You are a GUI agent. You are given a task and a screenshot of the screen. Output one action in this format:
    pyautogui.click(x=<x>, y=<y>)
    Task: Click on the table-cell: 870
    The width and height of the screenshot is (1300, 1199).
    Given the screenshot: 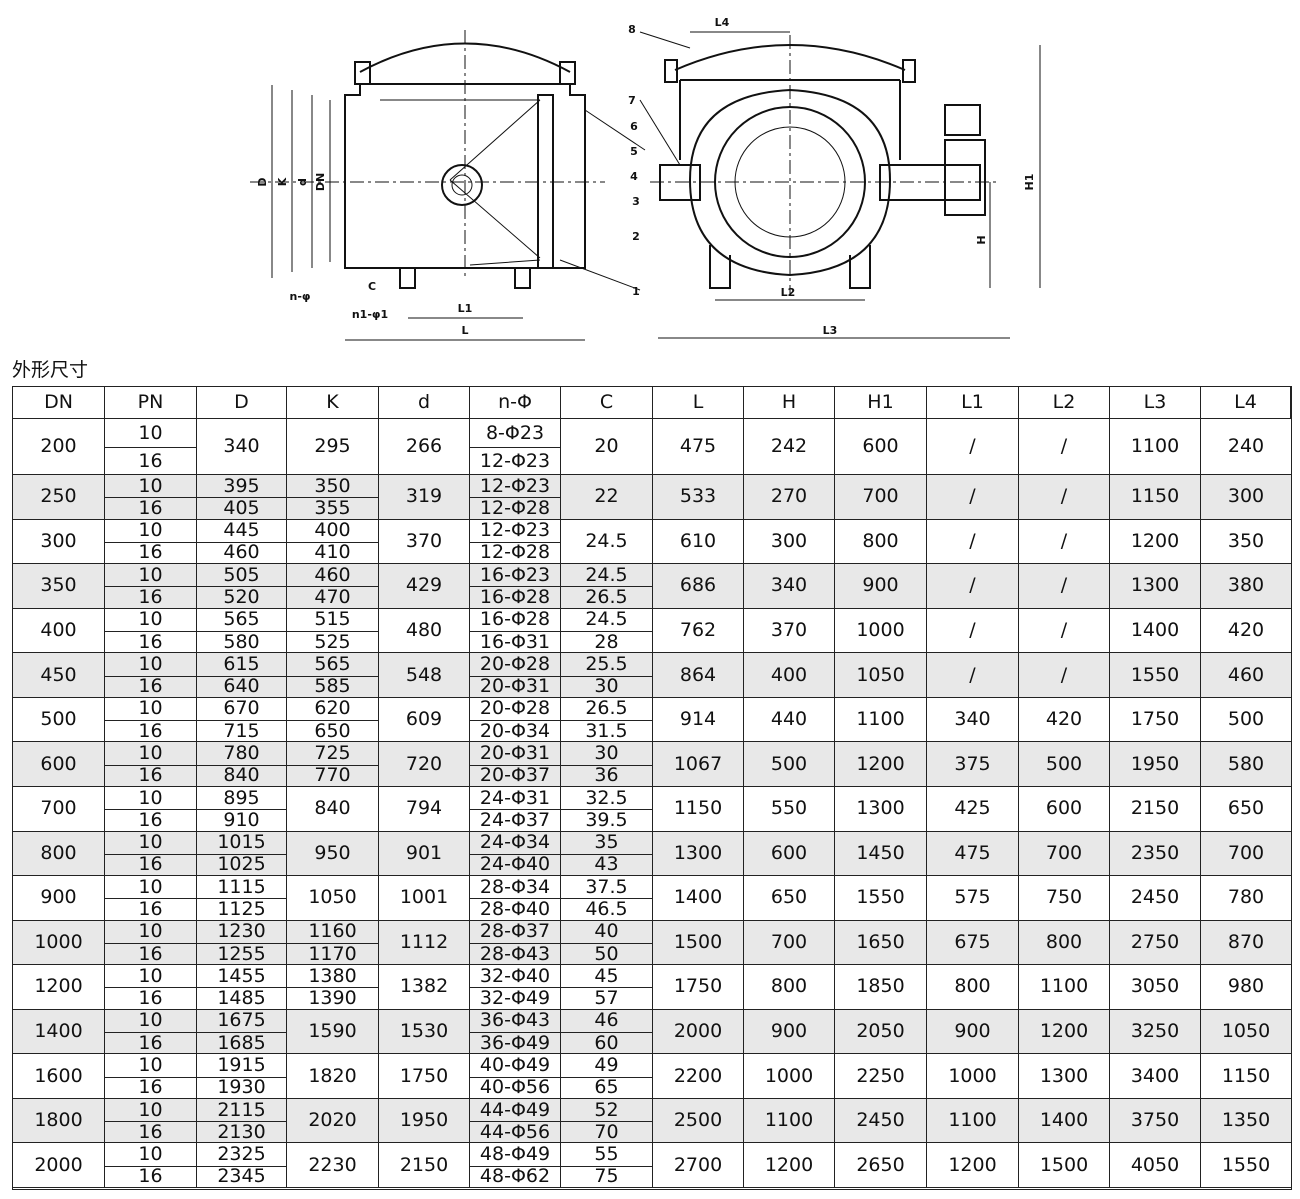 What is the action you would take?
    pyautogui.click(x=1246, y=943)
    